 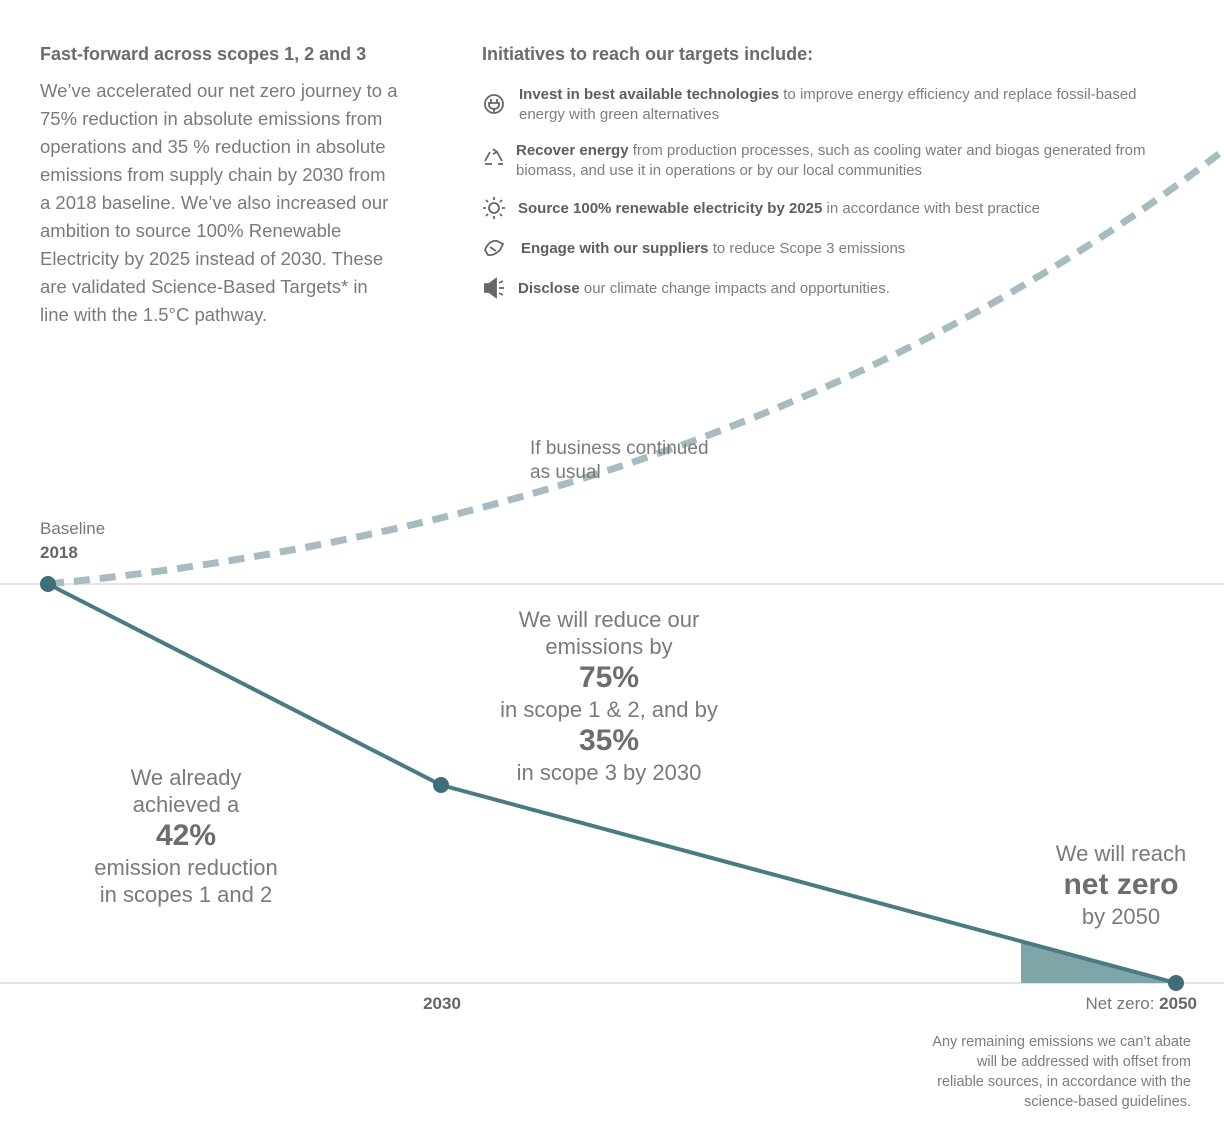 I want to click on caption-line: emission reduction, so click(x=186, y=867).